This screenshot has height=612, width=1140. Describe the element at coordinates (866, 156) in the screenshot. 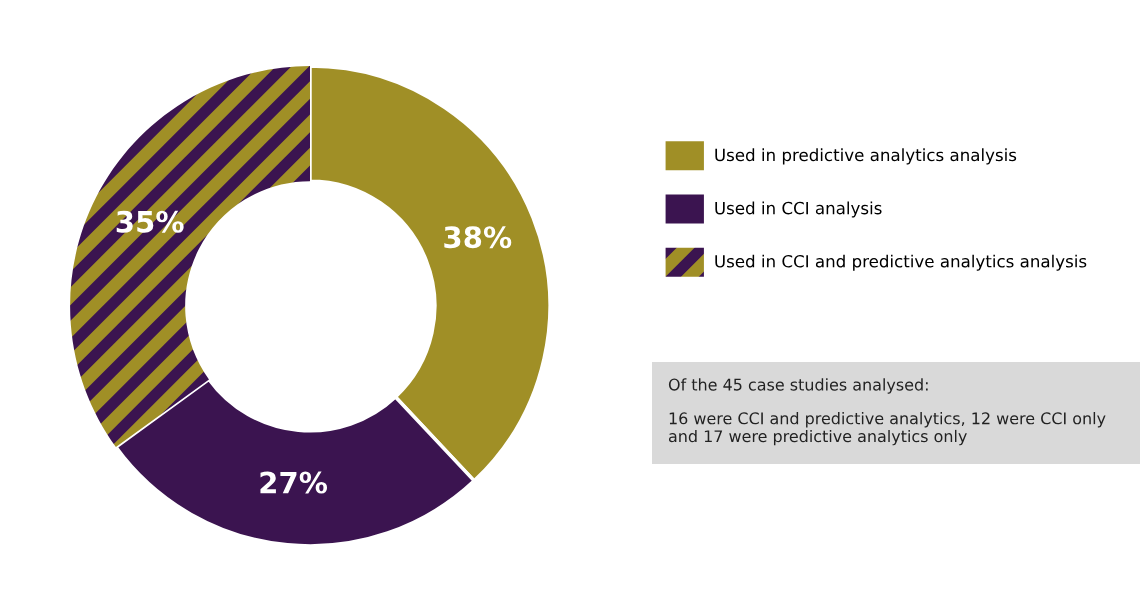

I see `legend-label: Used in predictive analytics analysis` at that location.